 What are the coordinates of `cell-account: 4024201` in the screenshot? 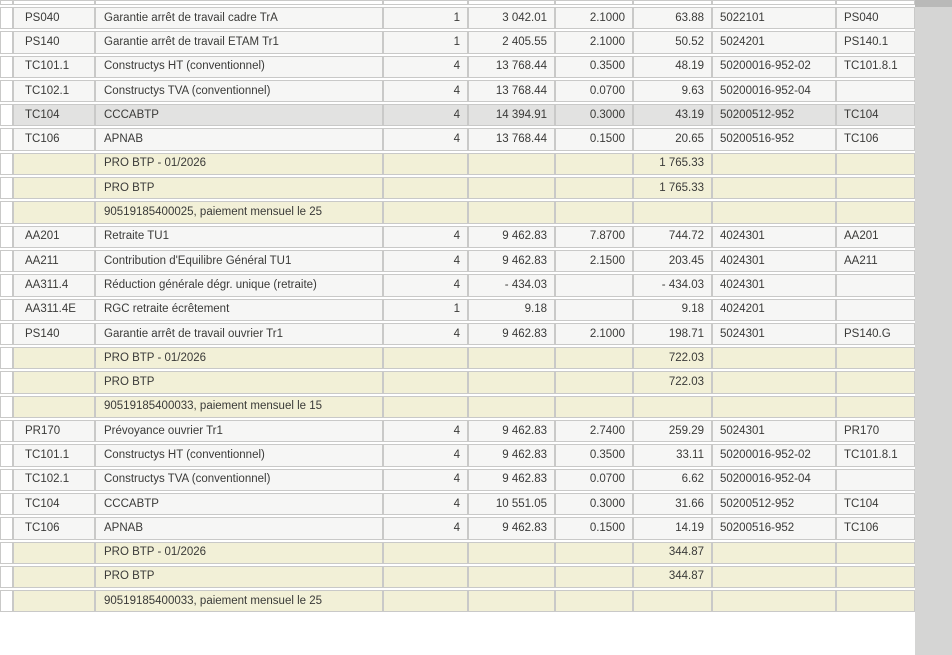 It's located at (774, 309).